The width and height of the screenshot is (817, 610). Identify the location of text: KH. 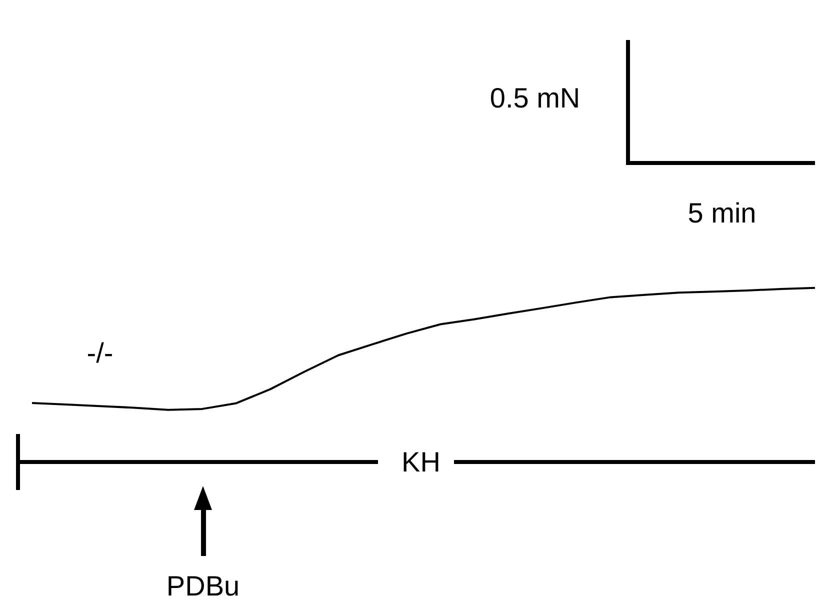
(421, 462).